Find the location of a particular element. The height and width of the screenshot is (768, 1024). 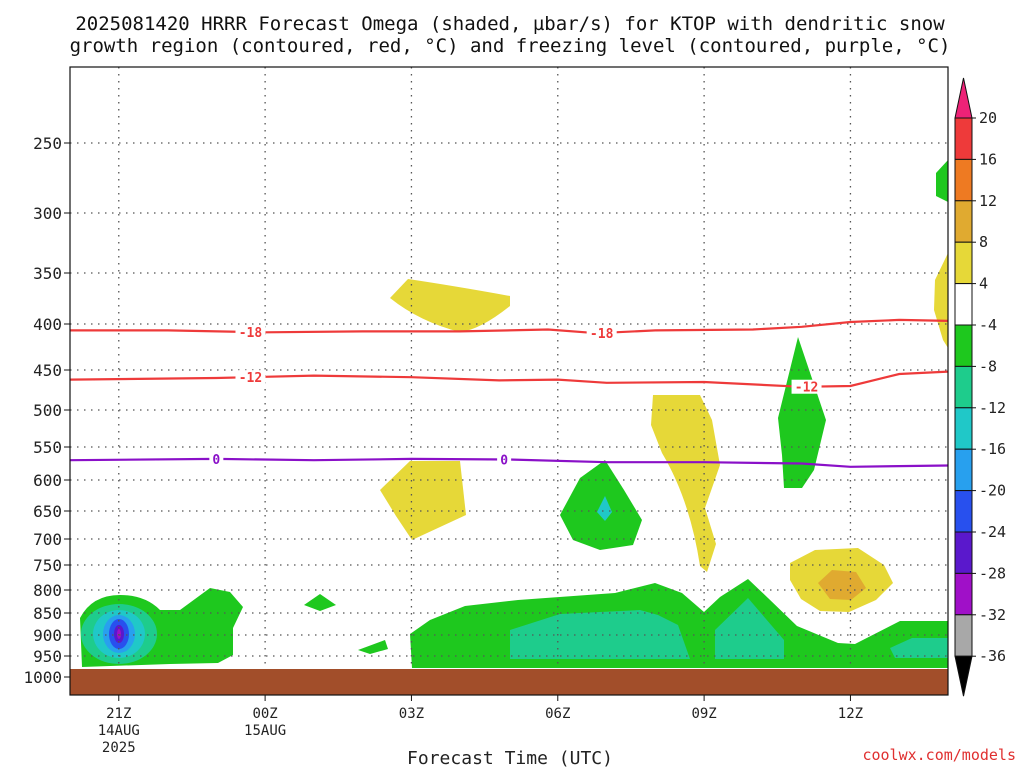

colorbar-label: -16 is located at coordinates (992, 449).